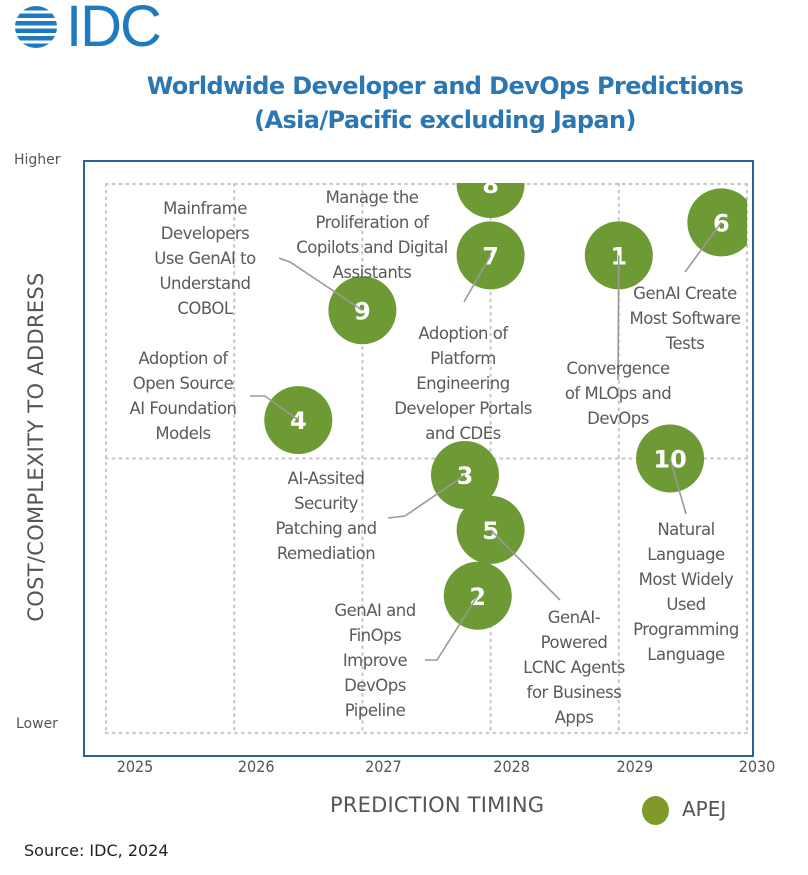 The image size is (808, 875). I want to click on x-tick-label: 2027, so click(383, 766).